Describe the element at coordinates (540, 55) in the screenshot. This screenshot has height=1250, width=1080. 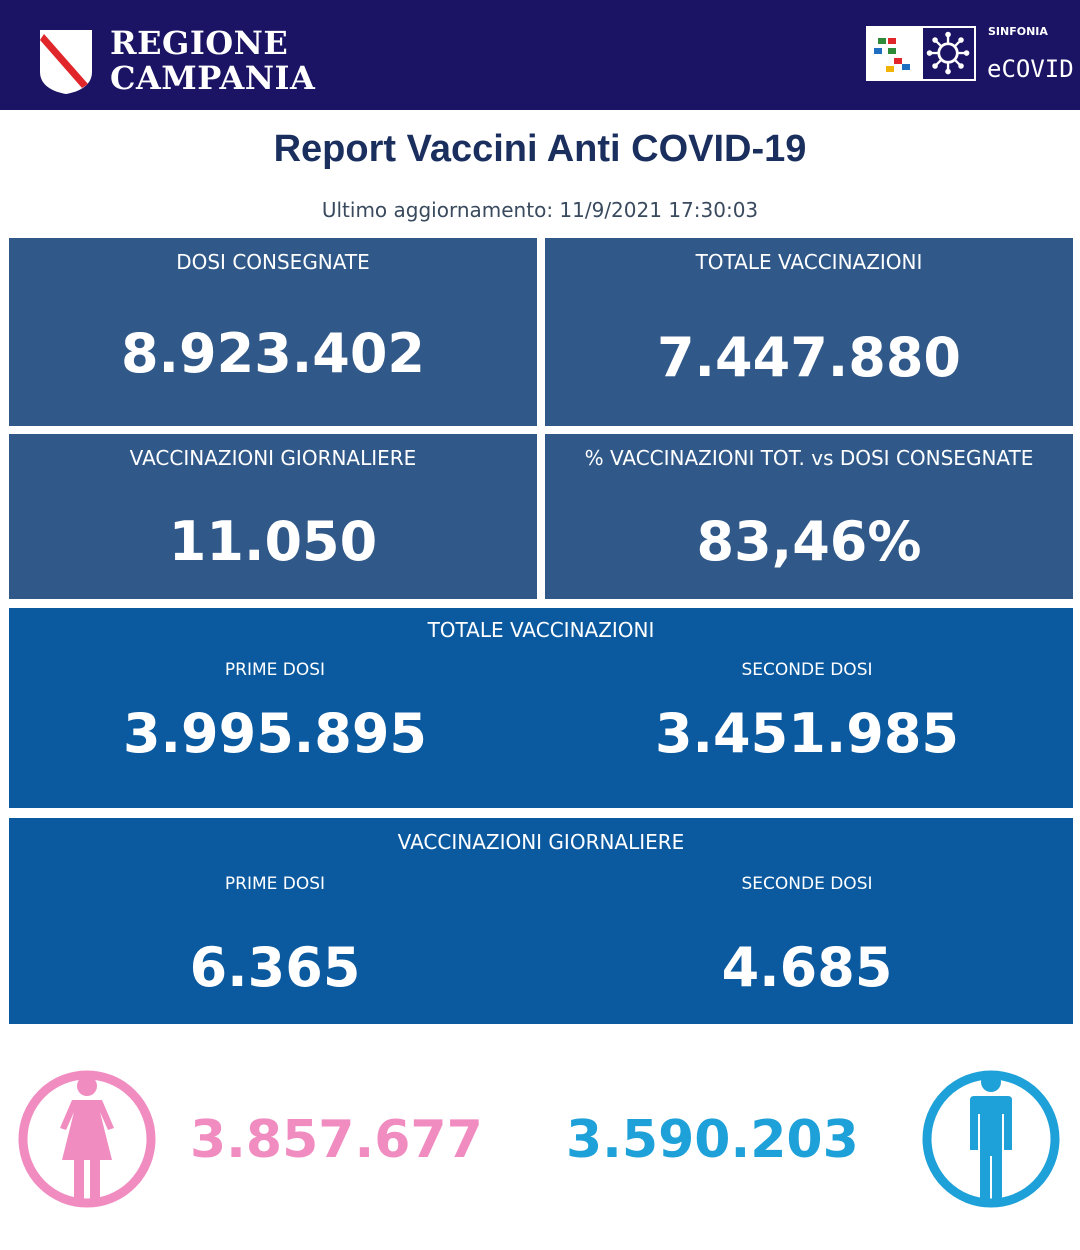
I see `header-bar: REGIONE CAMPANIA SINFONIA eCOVID` at that location.